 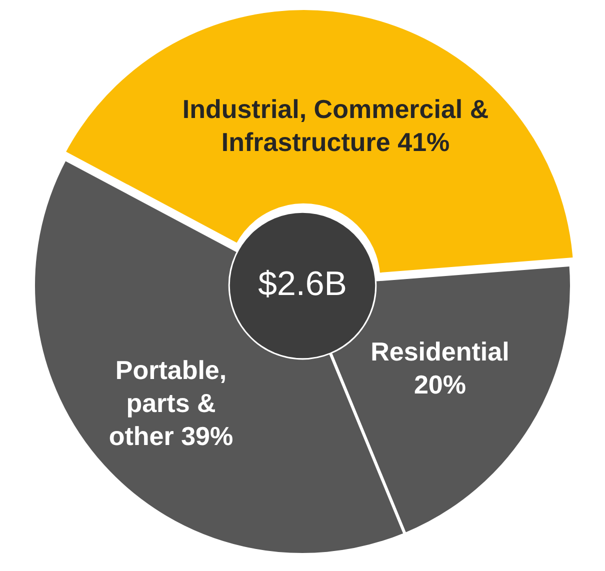 What do you see at coordinates (440, 351) in the screenshot?
I see `slice-label: Residential` at bounding box center [440, 351].